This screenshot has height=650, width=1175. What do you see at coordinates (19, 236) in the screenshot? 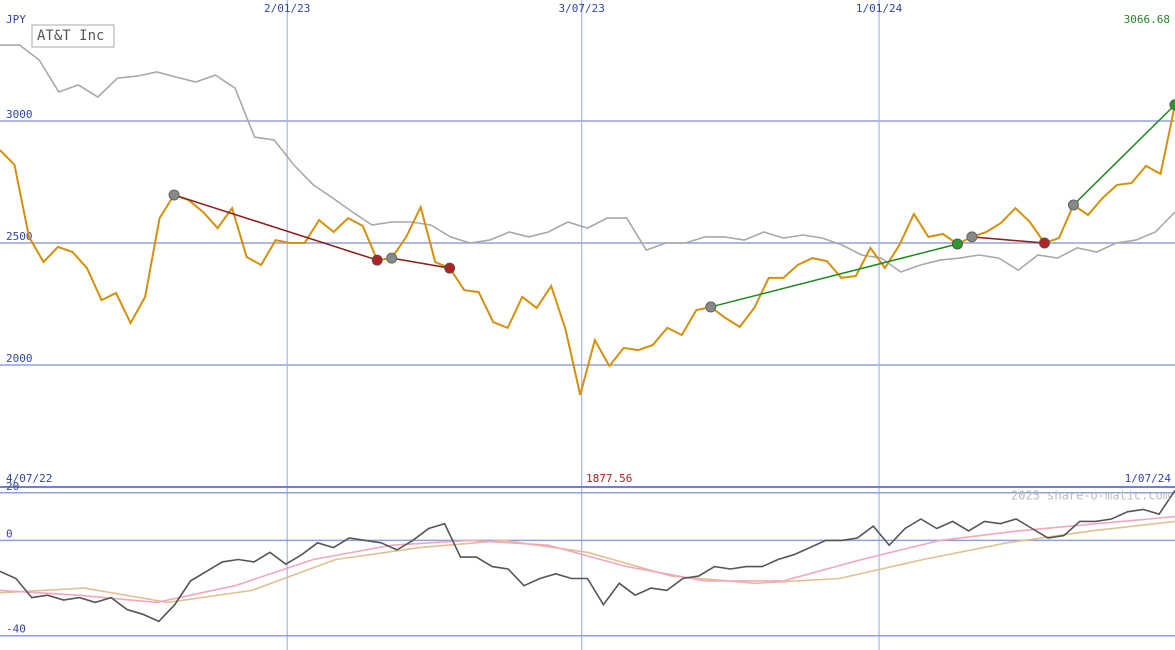
I see `y-tick-label: 2500` at bounding box center [19, 236].